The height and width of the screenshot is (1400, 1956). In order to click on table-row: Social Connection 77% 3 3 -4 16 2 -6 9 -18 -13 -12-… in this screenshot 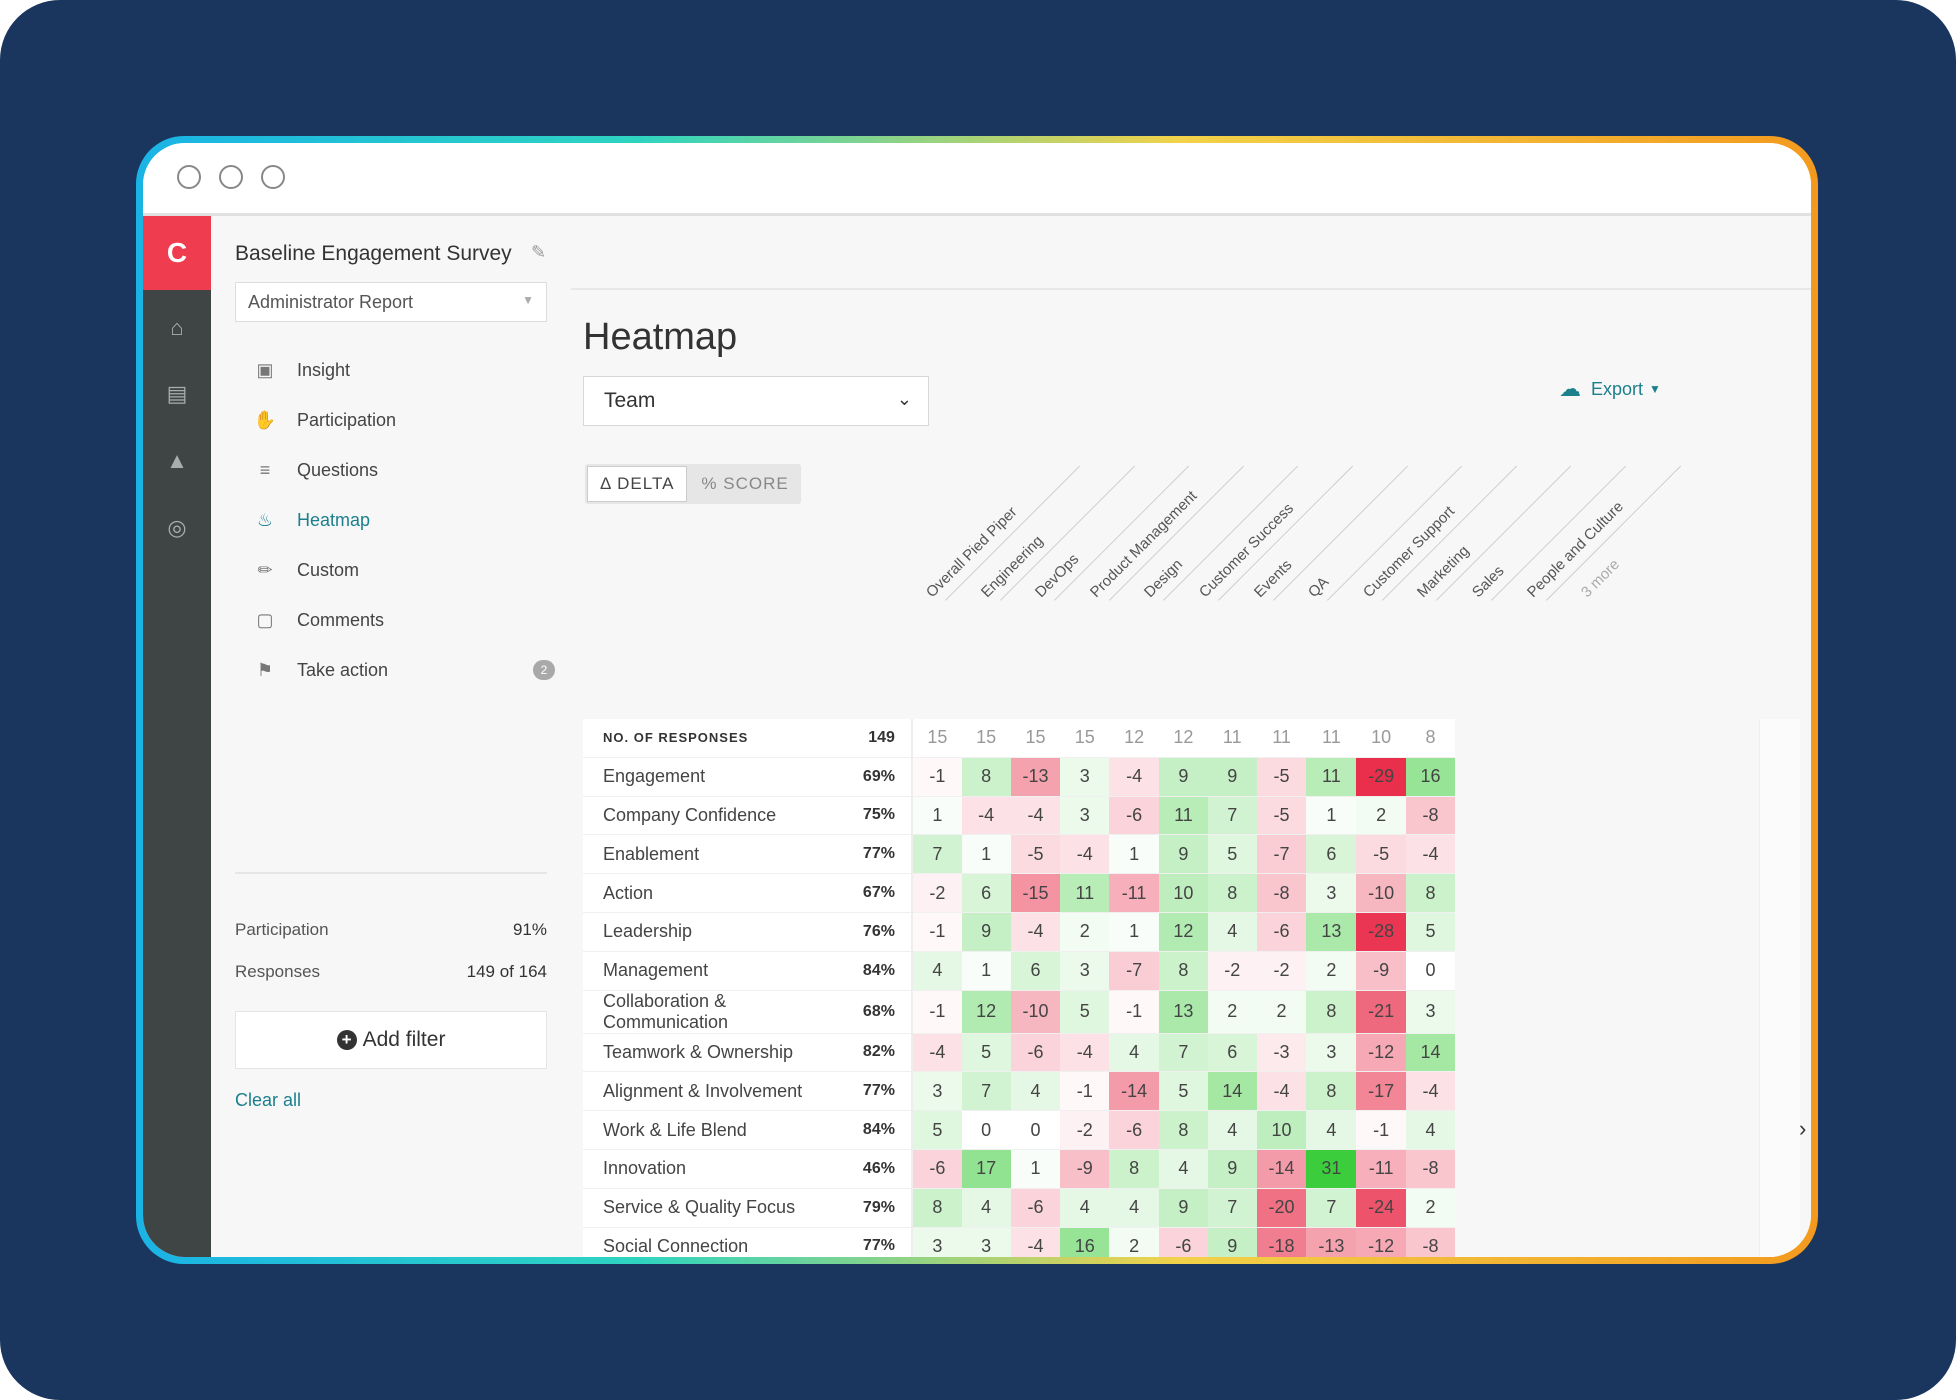, I will do `click(1019, 1241)`.